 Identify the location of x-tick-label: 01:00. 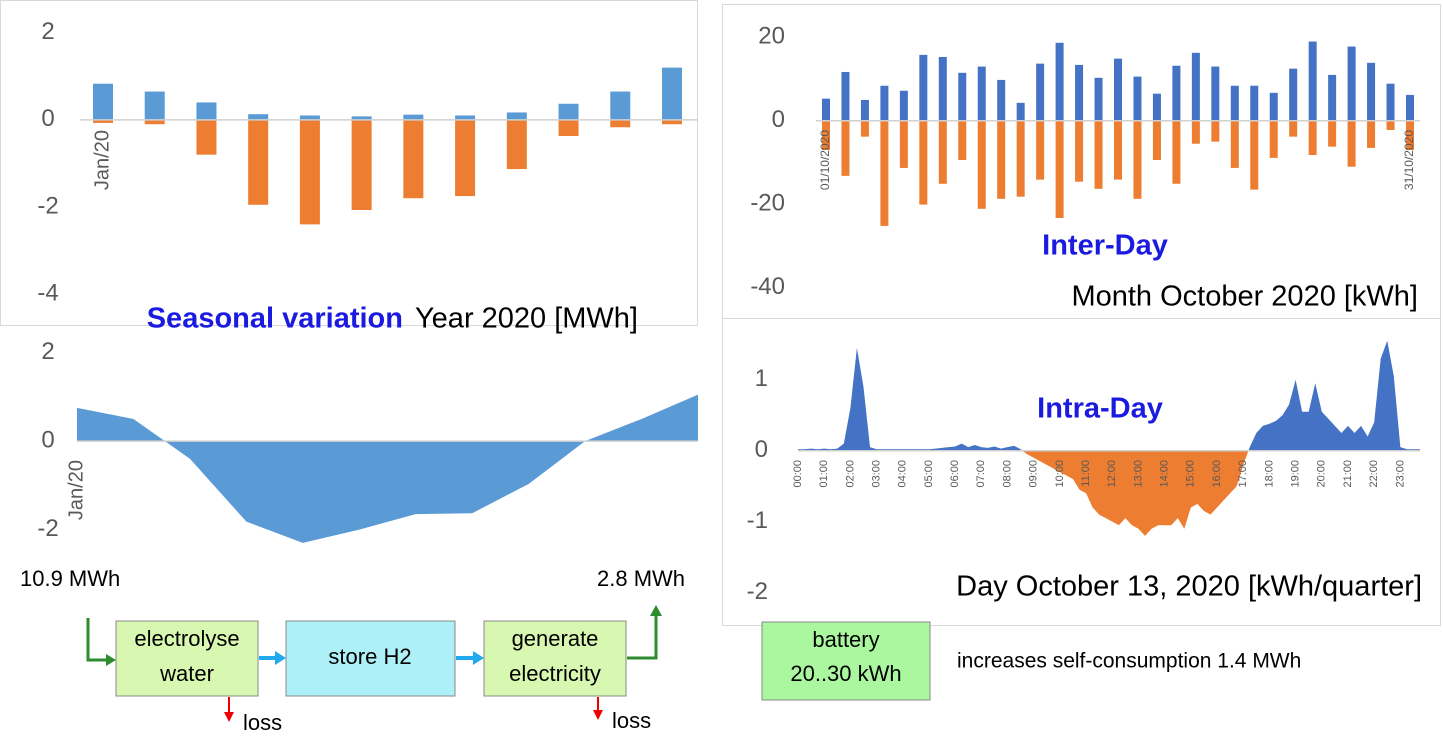
(824, 474).